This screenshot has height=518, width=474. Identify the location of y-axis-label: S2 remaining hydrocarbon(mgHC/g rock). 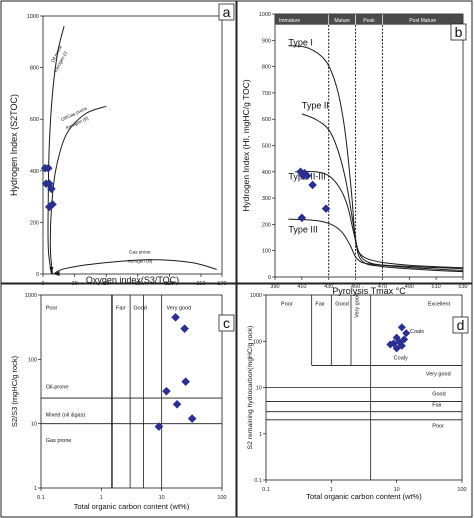
(250, 388).